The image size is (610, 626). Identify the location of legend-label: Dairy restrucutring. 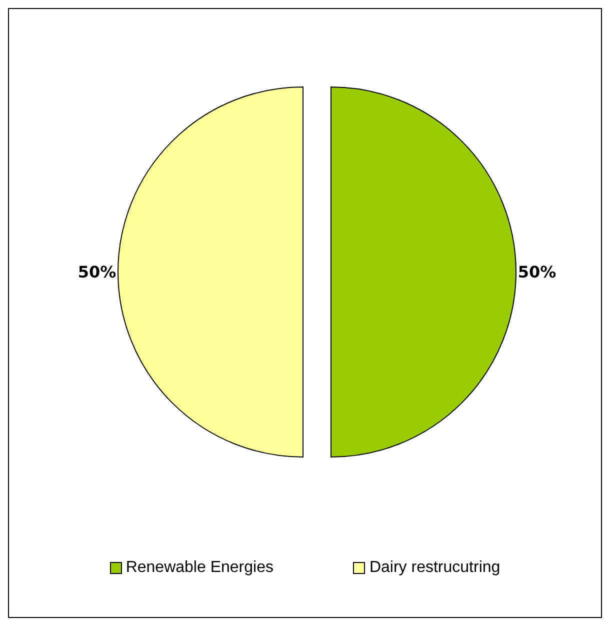
(434, 568).